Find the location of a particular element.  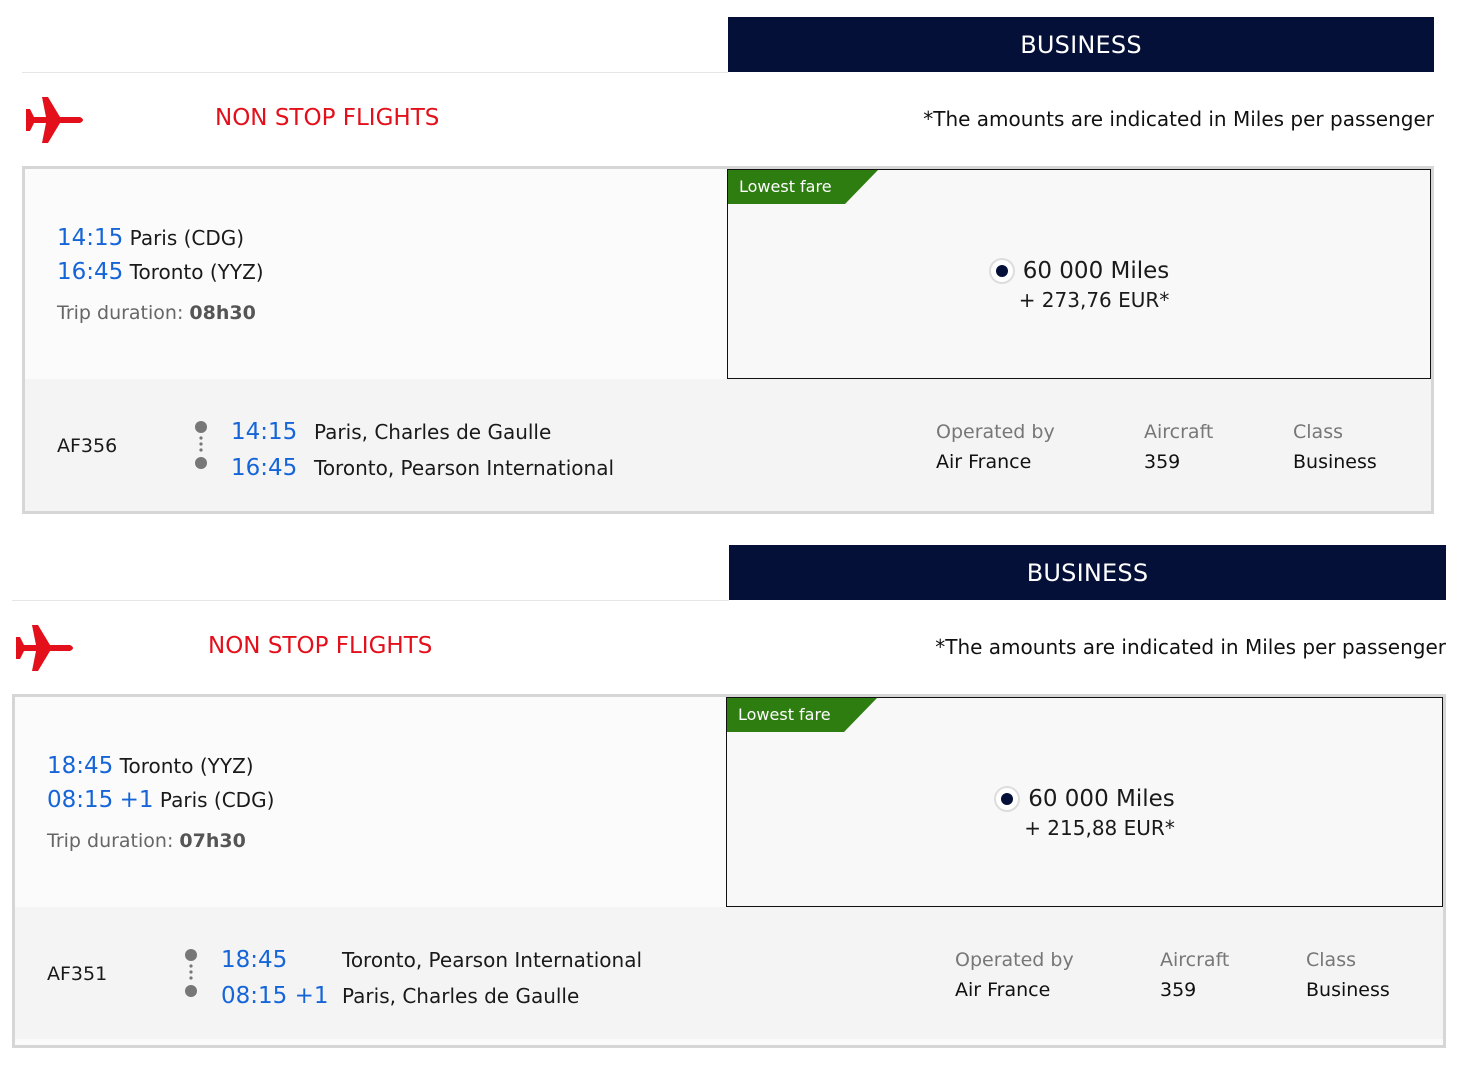

flight-number: AF351 is located at coordinates (77, 974).